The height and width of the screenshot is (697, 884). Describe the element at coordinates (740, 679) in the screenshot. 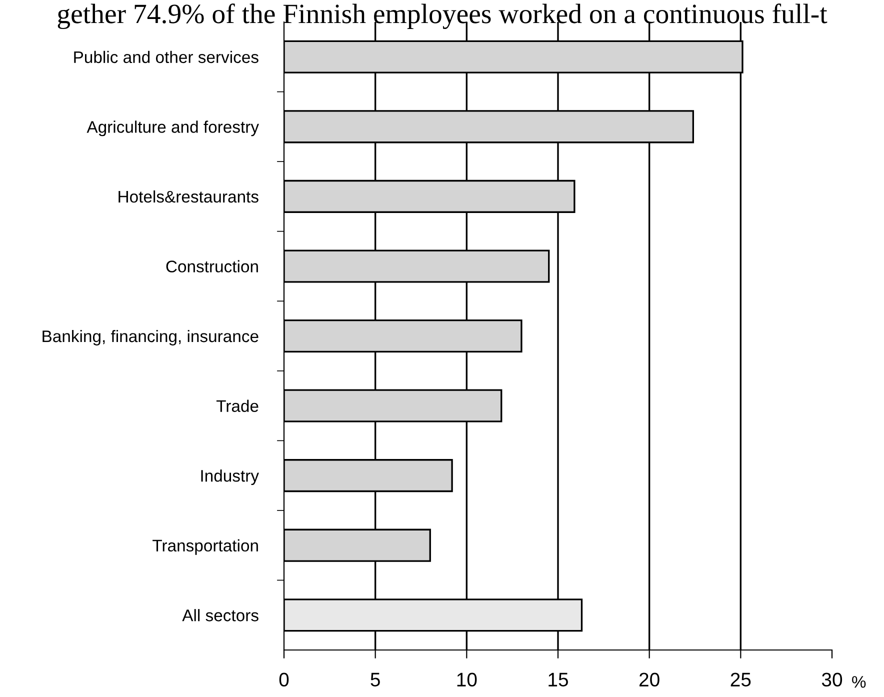

I see `x-tick-label: 25` at that location.